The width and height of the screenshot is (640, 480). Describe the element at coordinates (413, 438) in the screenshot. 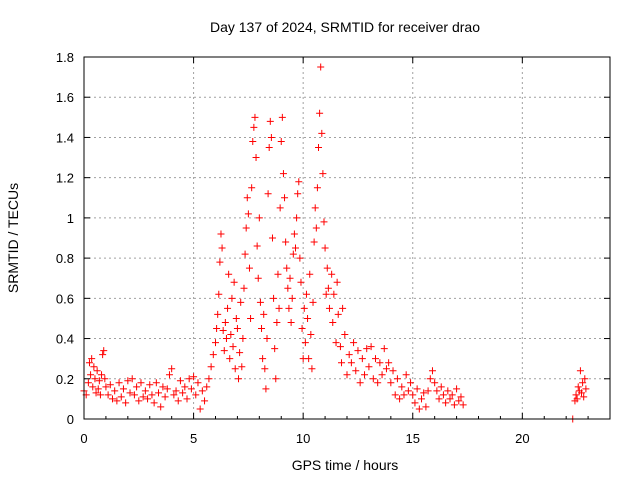

I see `x-tick-label: 15` at that location.